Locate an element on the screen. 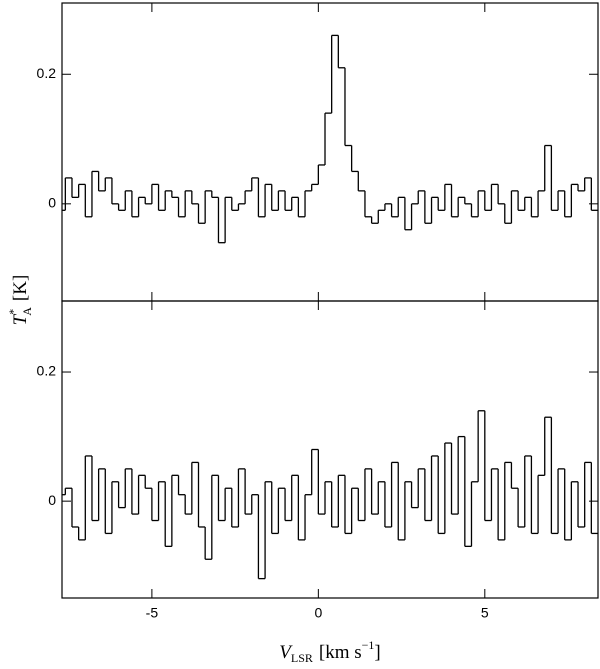 This screenshot has height=669, width=600. x-label-subscript: LSR is located at coordinates (302, 658).